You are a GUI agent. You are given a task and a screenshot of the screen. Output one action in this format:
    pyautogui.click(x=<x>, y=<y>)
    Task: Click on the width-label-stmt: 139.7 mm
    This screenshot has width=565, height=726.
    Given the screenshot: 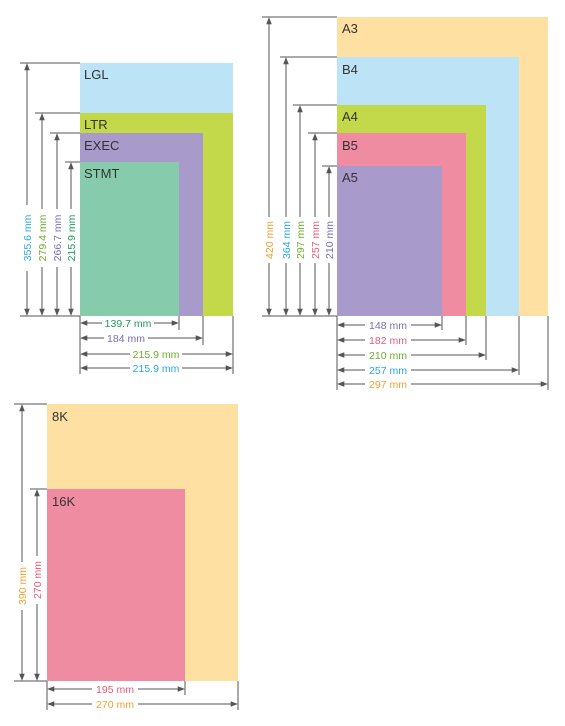 What is the action you would take?
    pyautogui.click(x=128, y=324)
    